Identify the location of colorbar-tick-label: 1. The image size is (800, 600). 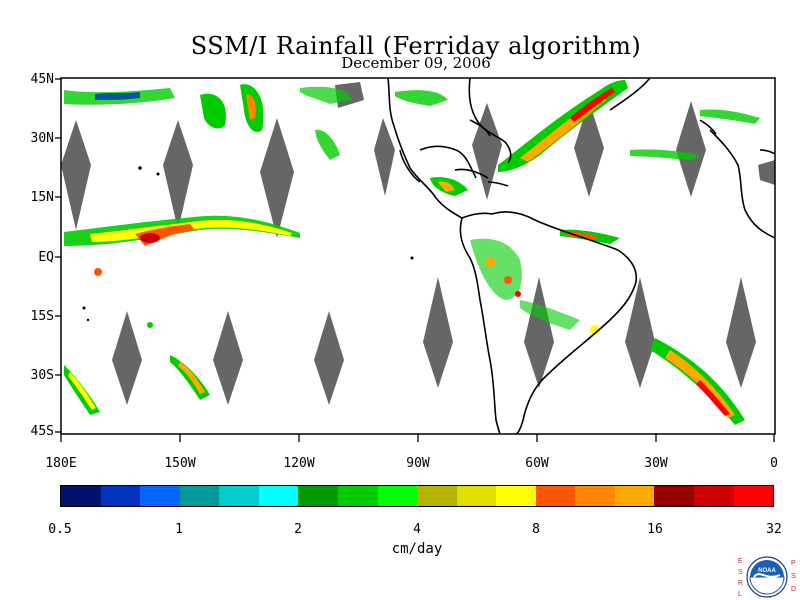
(179, 529).